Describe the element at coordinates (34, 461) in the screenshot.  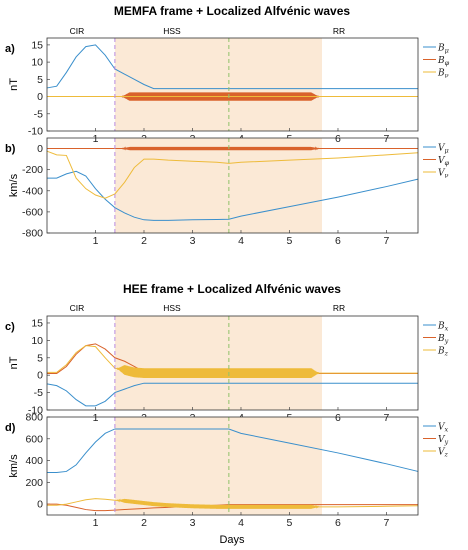
I see `y-tick-label: 400` at that location.